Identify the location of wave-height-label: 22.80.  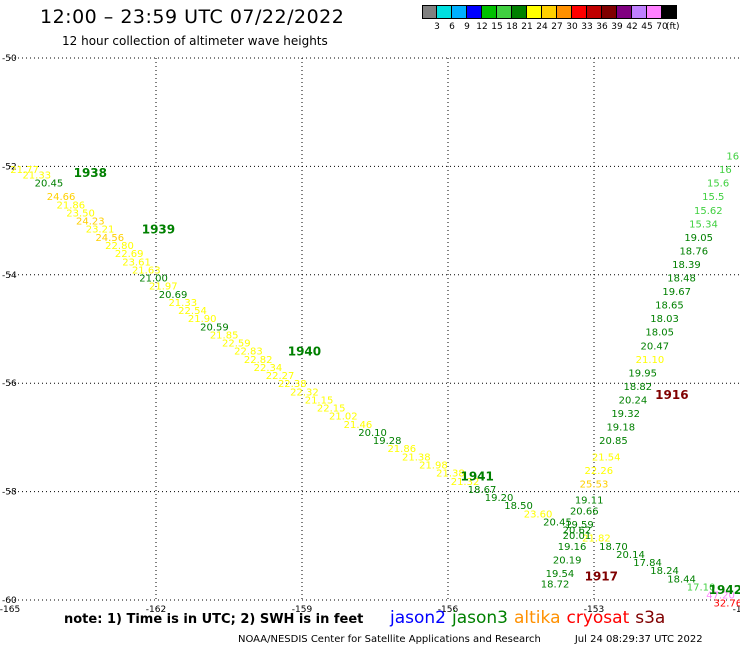
(119, 246).